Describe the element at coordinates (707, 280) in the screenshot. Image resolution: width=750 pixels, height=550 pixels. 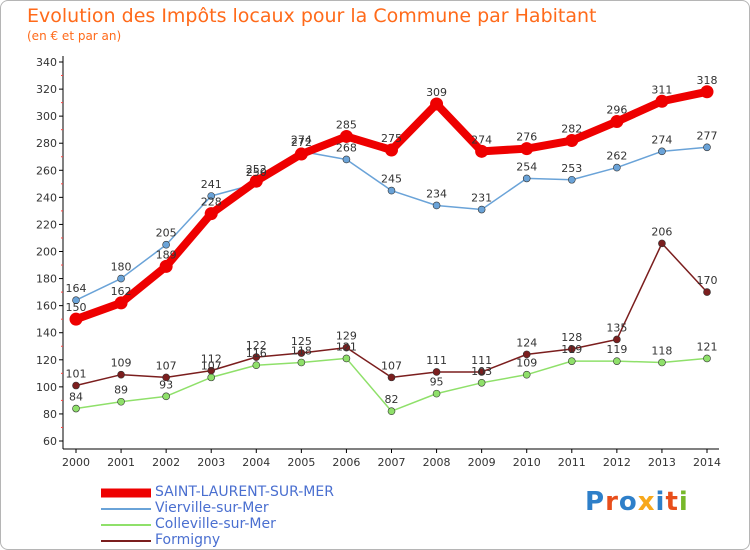
I see `data-label: 170` at that location.